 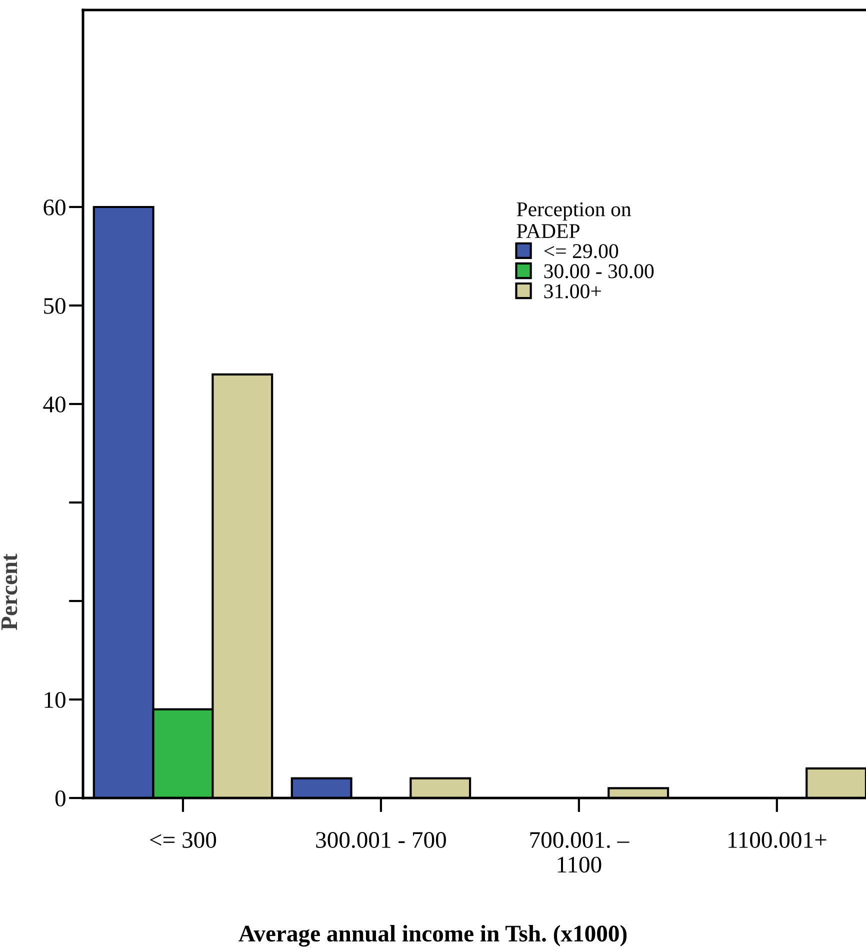 What do you see at coordinates (10, 592) in the screenshot?
I see `y-axis-title: Percent` at bounding box center [10, 592].